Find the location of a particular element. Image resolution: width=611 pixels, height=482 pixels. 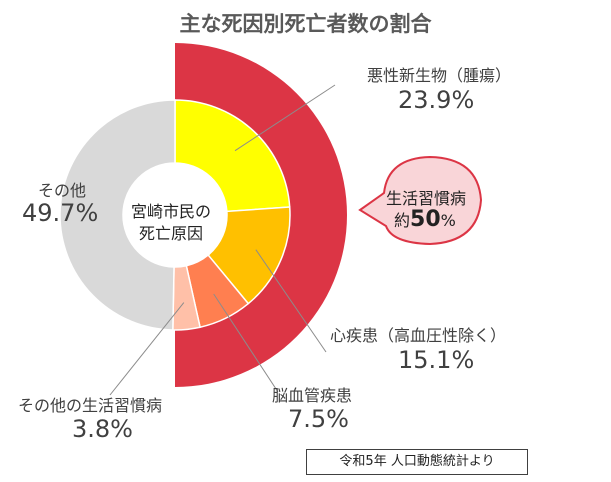

slice-label-other: その他 is located at coordinates (62, 190).